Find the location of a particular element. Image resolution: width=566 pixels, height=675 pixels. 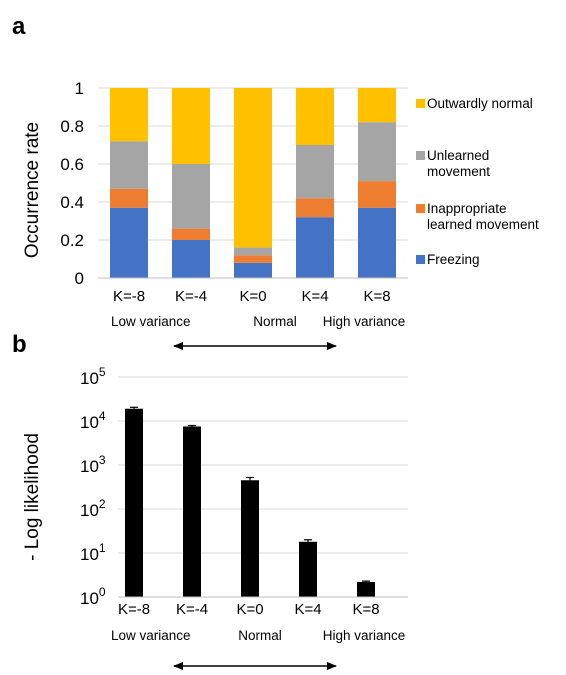

chart-a-y-tick-label: 0 is located at coordinates (79, 278).